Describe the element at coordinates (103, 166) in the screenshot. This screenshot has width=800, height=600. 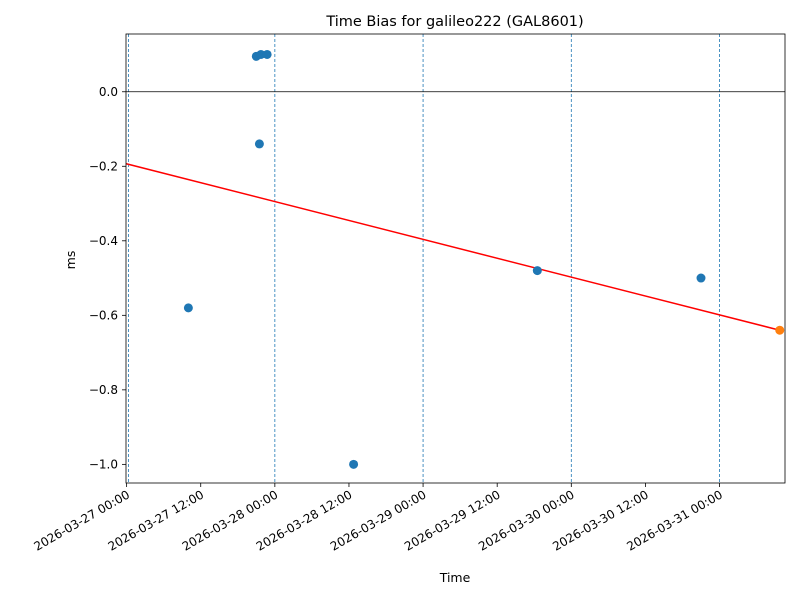
I see `y-tick-label-4: −0.2` at that location.